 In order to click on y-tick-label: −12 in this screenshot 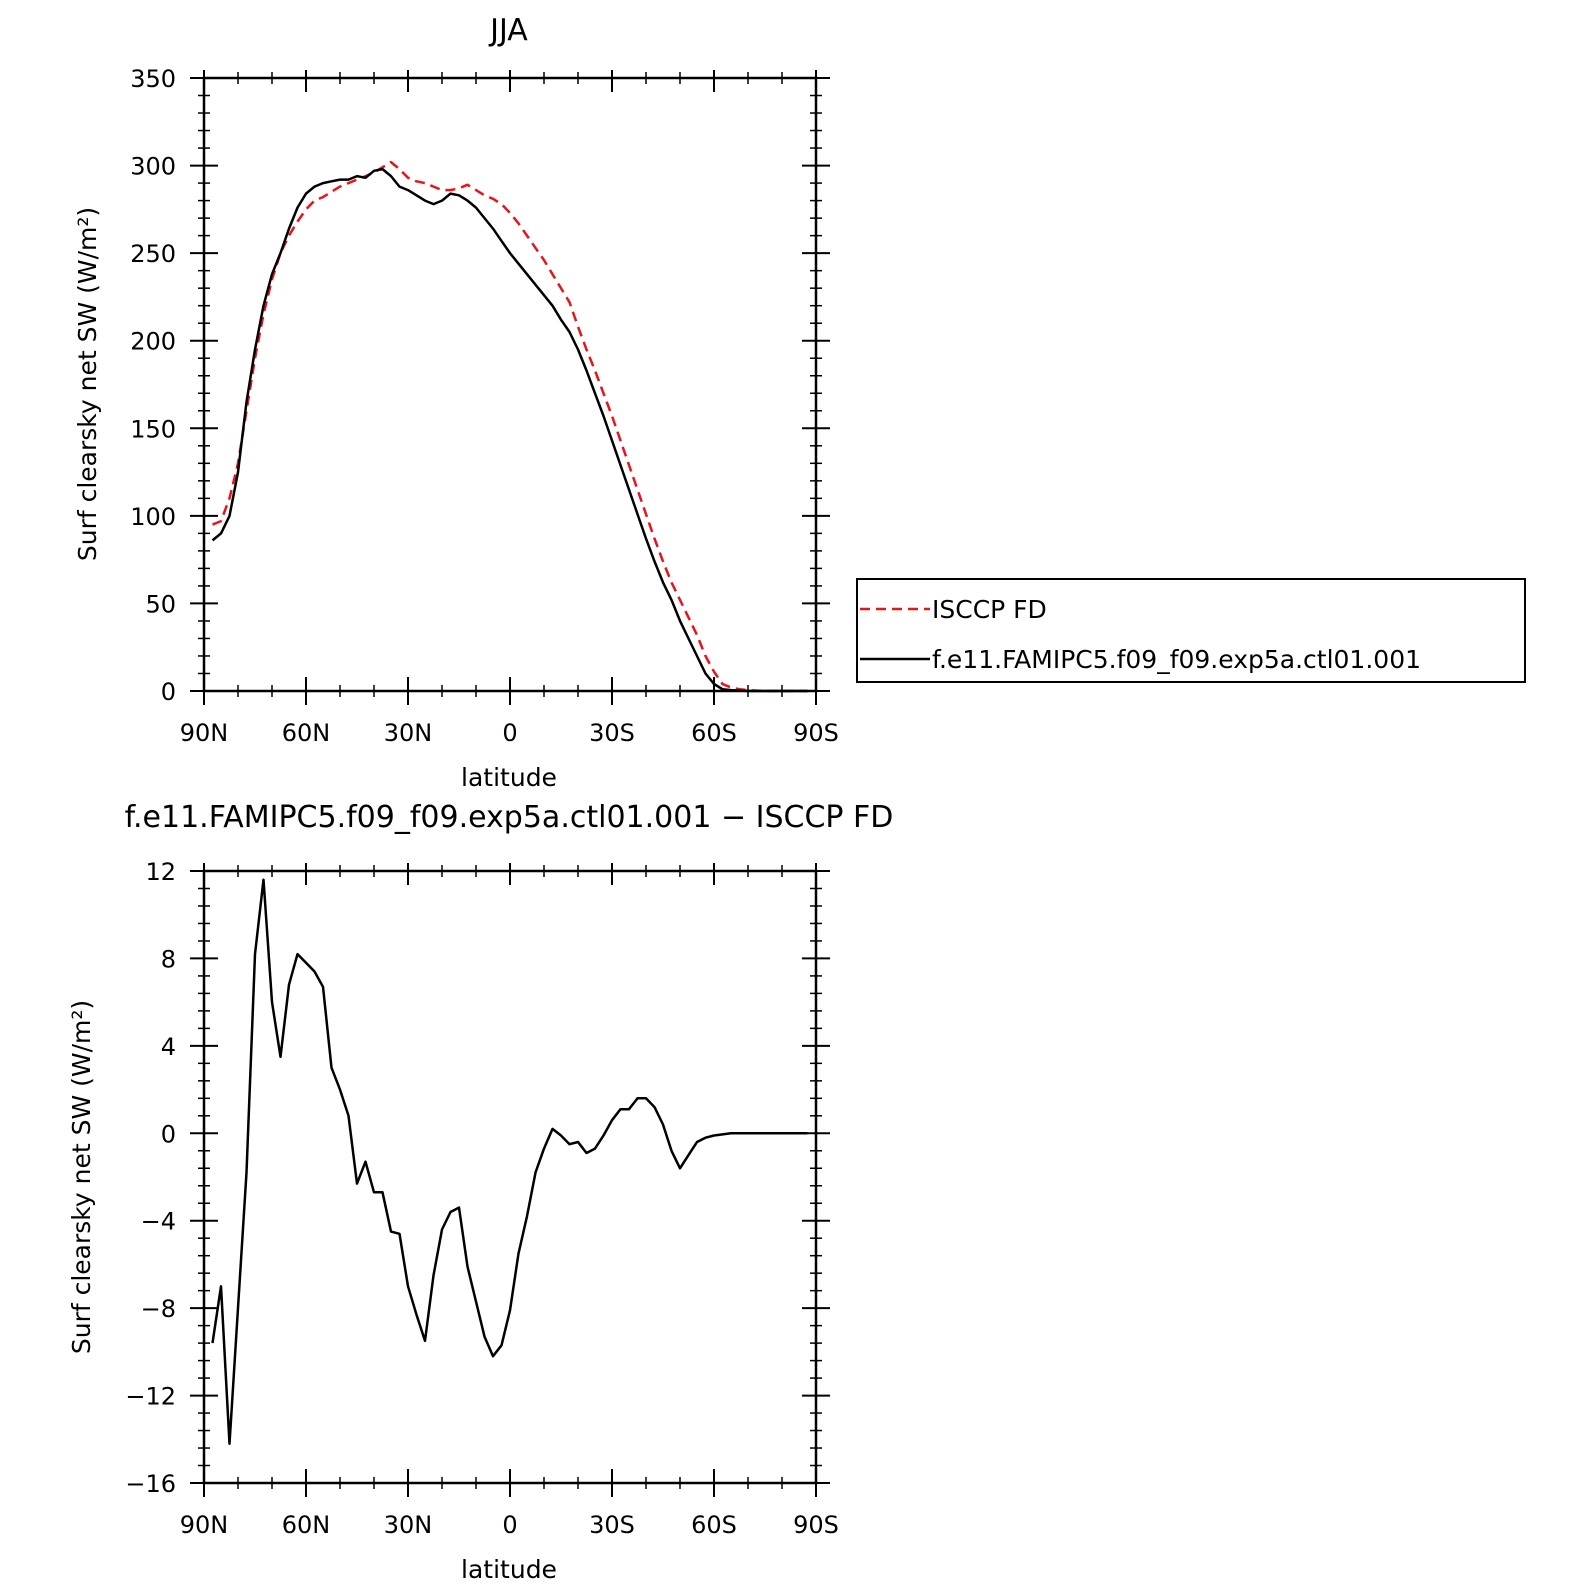, I will do `click(150, 1397)`.